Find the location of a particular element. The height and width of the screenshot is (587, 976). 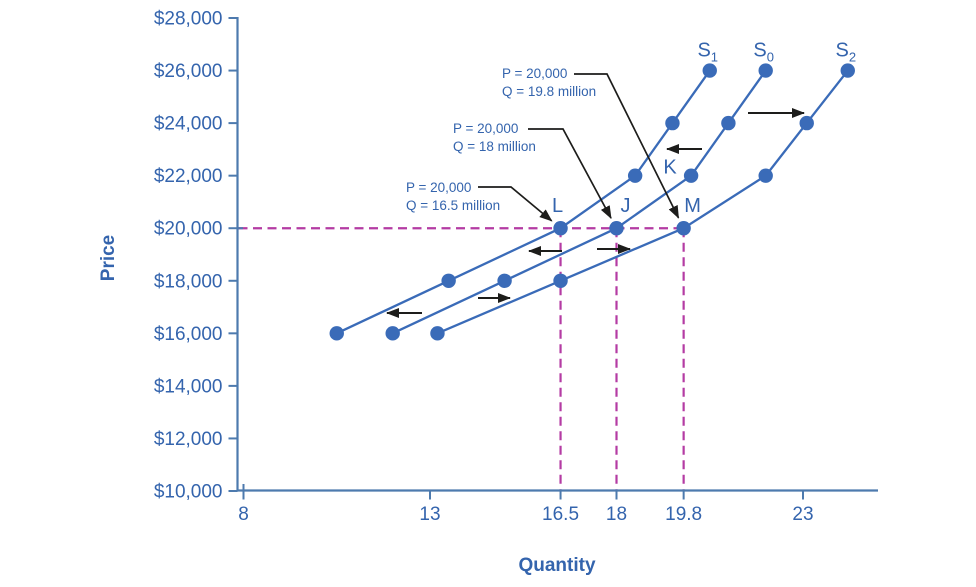

x-tick-label-13: 13 is located at coordinates (429, 514).